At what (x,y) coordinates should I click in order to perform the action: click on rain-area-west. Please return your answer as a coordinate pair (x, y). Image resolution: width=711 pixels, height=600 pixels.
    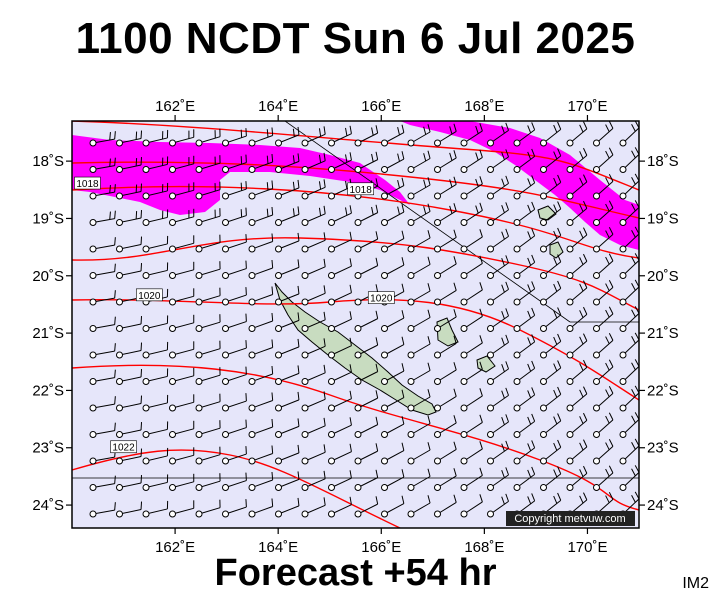
    Looking at the image, I should click on (241, 175).